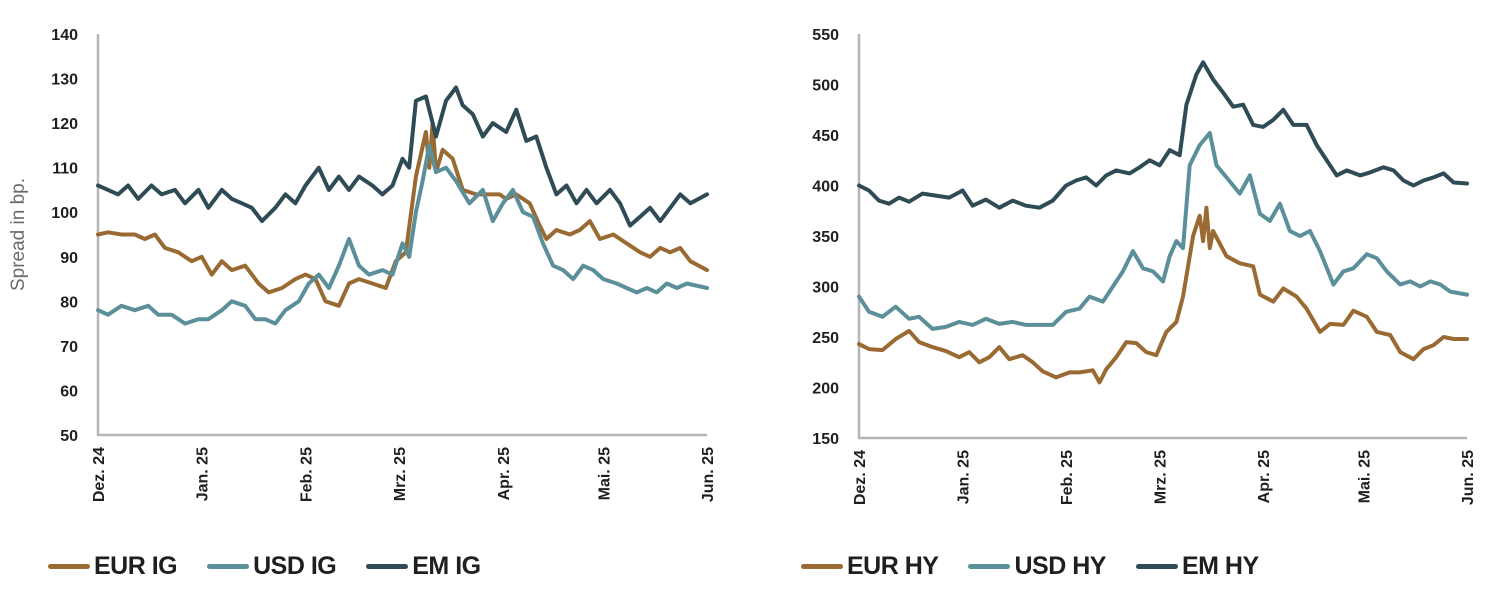  I want to click on legend-item-eur-hy: EUR HY, so click(870, 566).